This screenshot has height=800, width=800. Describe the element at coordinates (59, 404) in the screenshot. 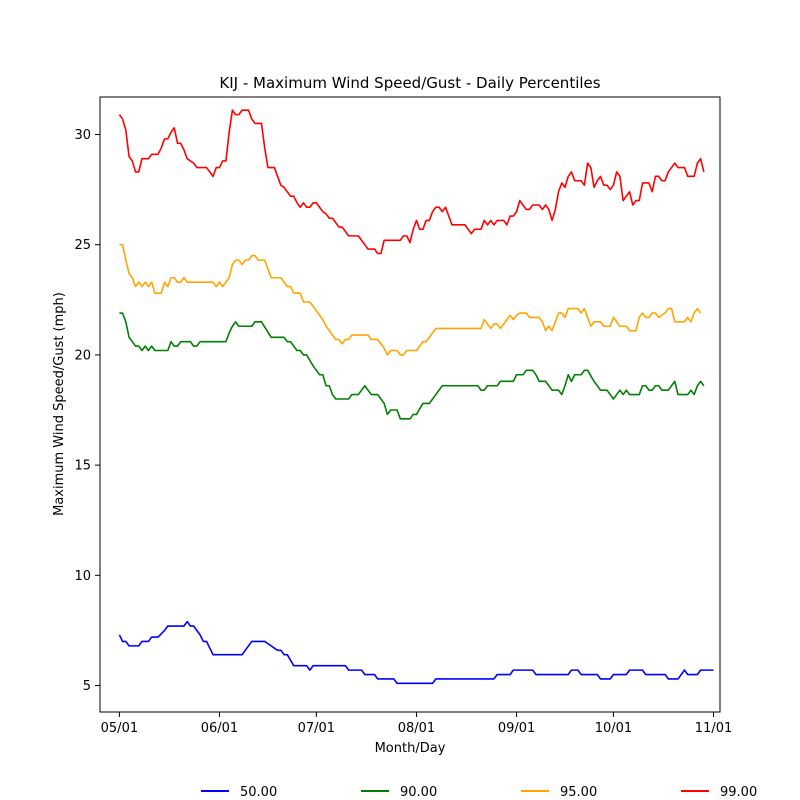

I see `y-axis-label: Maximum Wind Speed/Gust (mph)` at that location.